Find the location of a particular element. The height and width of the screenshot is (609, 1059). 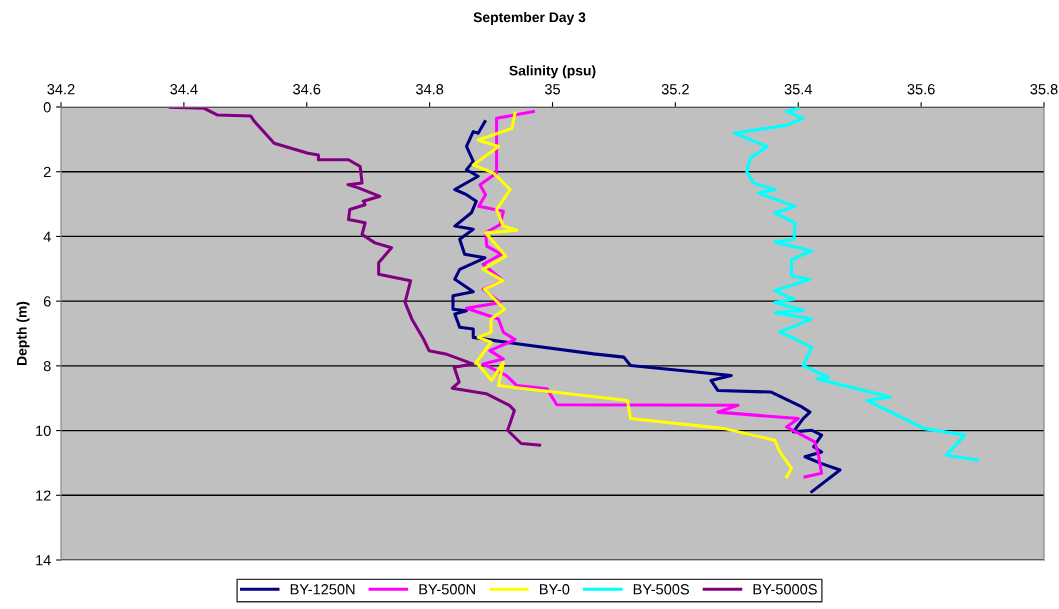

x-tick-label: 35 is located at coordinates (552, 89).